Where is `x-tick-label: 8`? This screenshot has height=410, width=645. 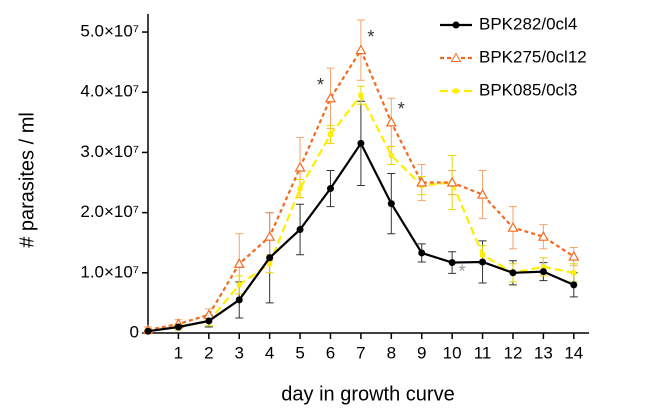 x-tick-label: 8 is located at coordinates (391, 352).